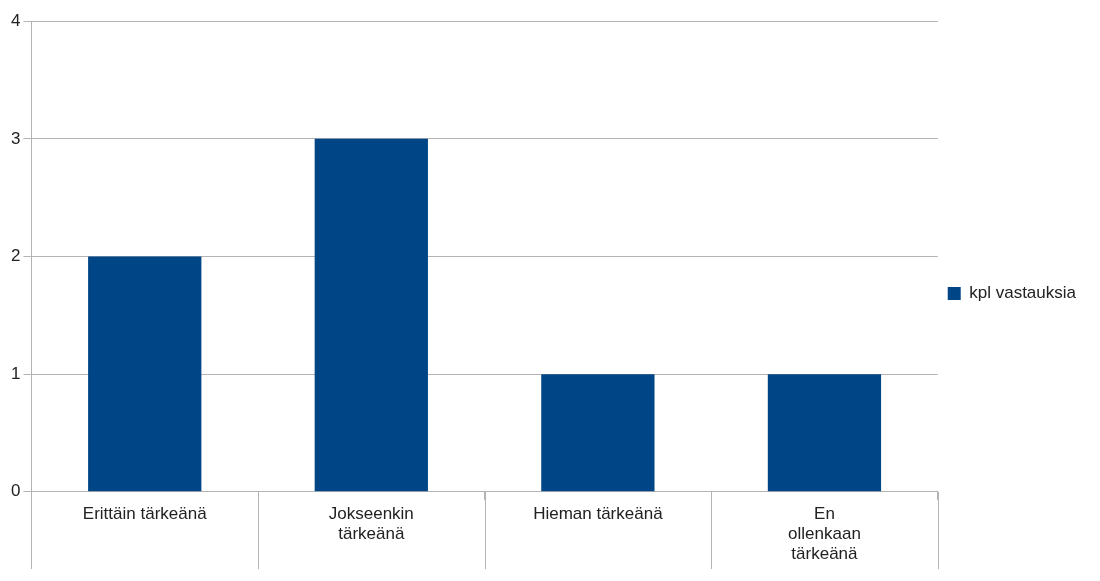 The image size is (1100, 581). What do you see at coordinates (15, 138) in the screenshot?
I see `y-tick-label: 3` at bounding box center [15, 138].